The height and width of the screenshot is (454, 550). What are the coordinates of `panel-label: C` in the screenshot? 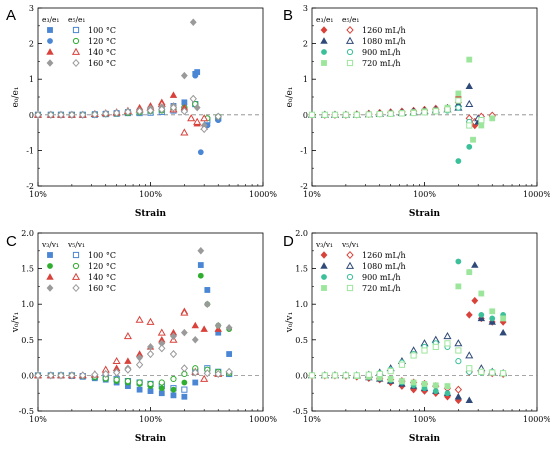 It's located at (11, 241).